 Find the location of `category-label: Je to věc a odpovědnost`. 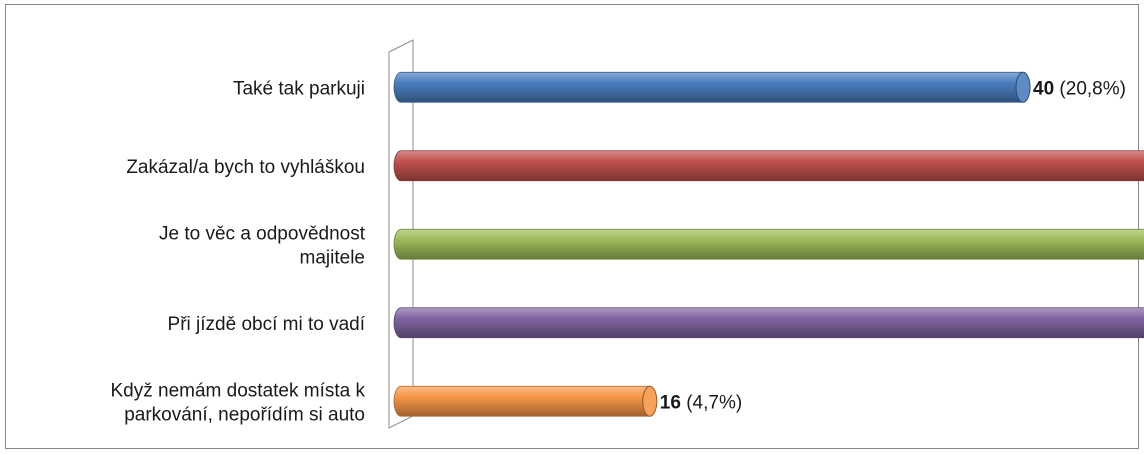

category-label: Je to věc a odpovědnost is located at coordinates (262, 233).